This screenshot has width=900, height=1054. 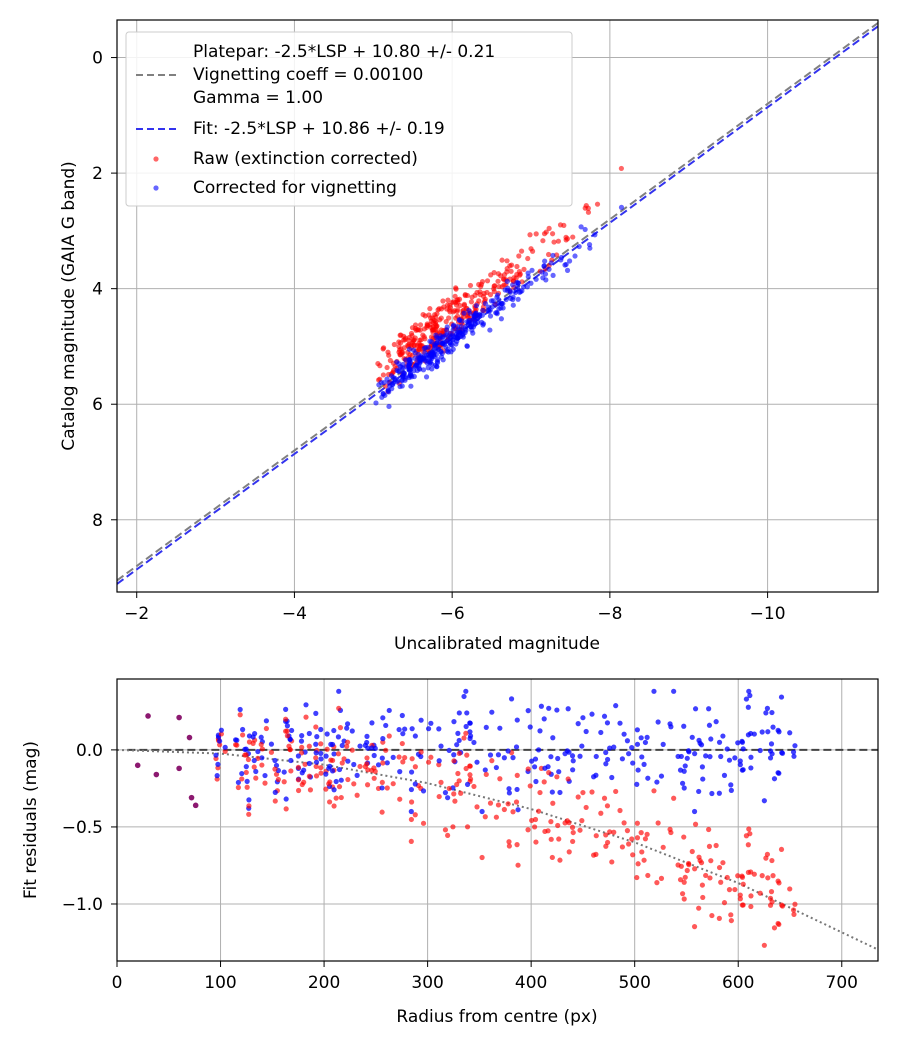 What do you see at coordinates (427, 983) in the screenshot?
I see `bottom-x-tick-label: 300` at bounding box center [427, 983].